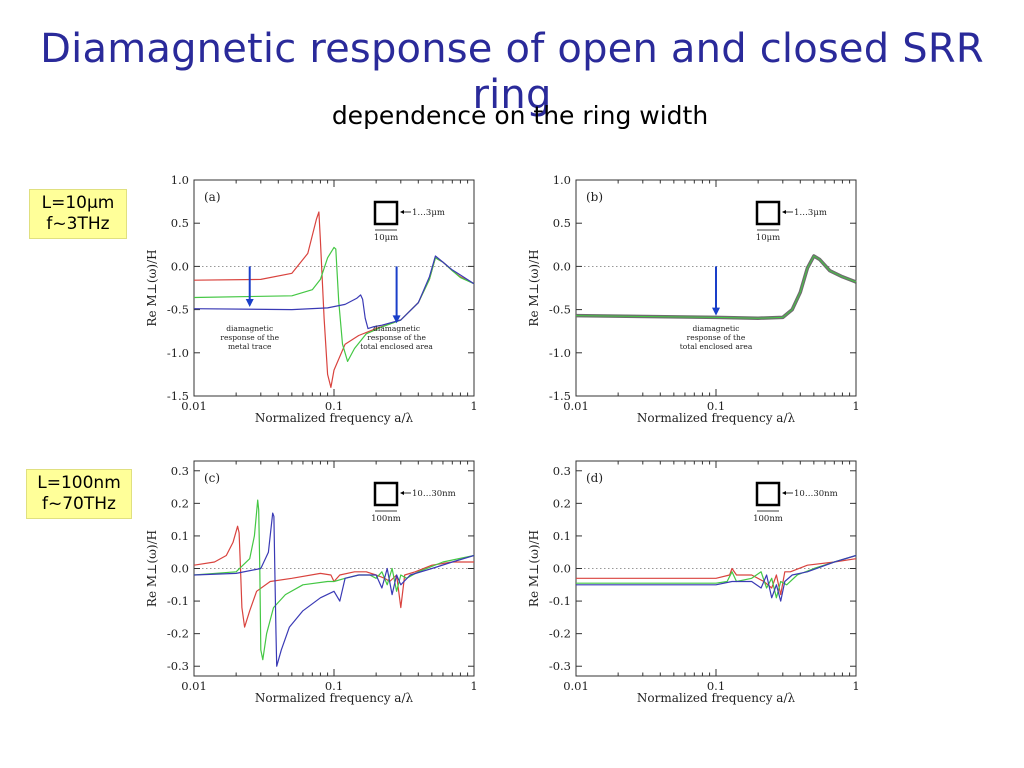 Image resolution: width=1024 pixels, height=768 pixels. Describe the element at coordinates (250, 346) in the screenshot. I see `annotation-text: metal trace` at that location.